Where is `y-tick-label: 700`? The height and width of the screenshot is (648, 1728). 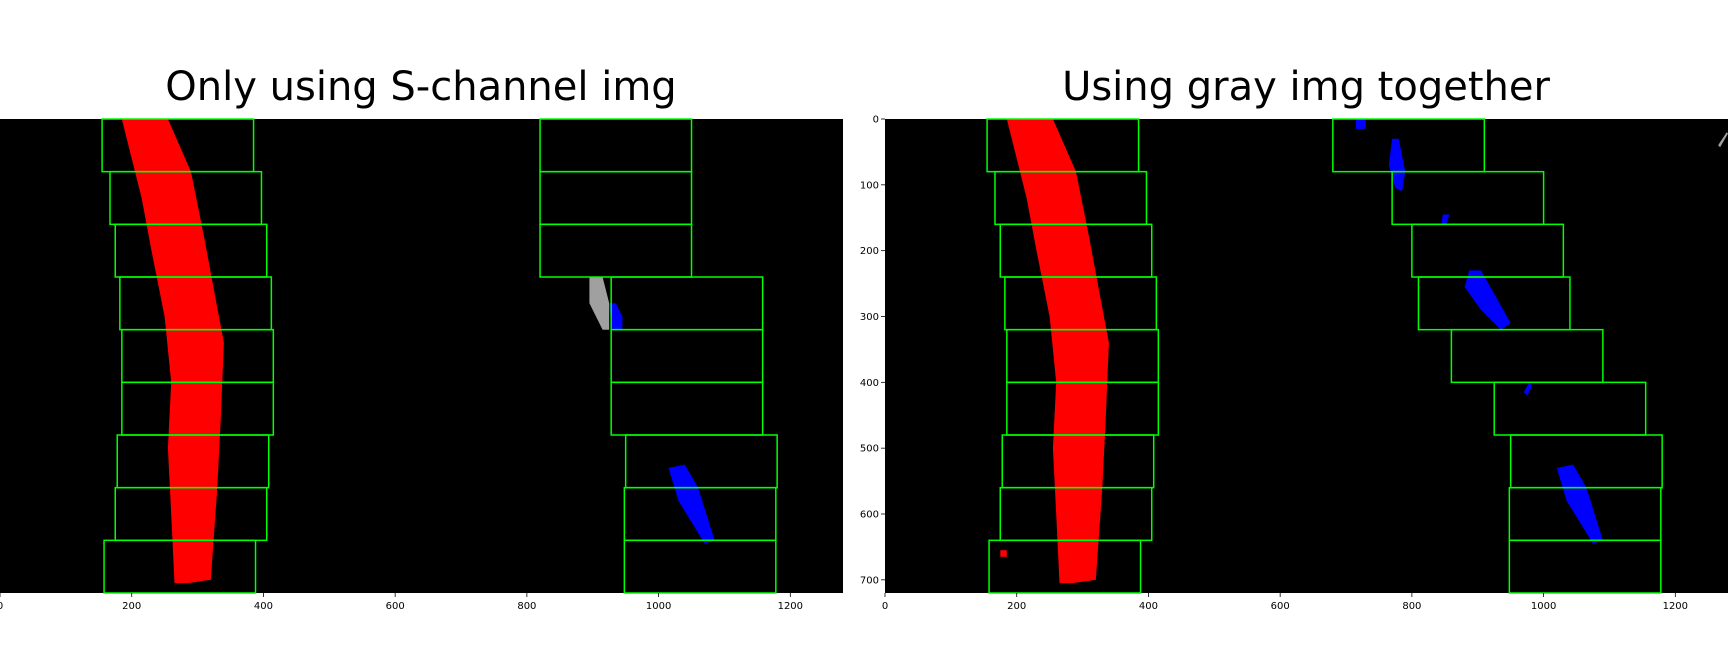
y-tick-label: 700 is located at coordinates (869, 580).